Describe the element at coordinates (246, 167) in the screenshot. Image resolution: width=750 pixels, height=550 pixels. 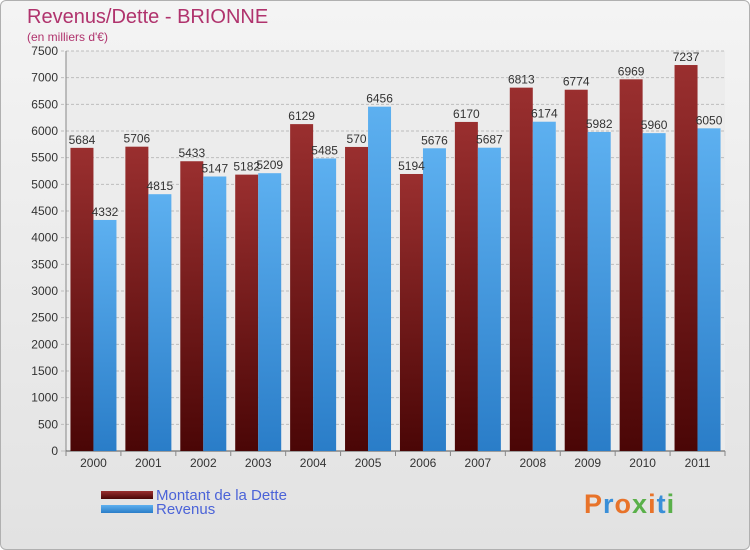
I see `data-label: 5182` at that location.